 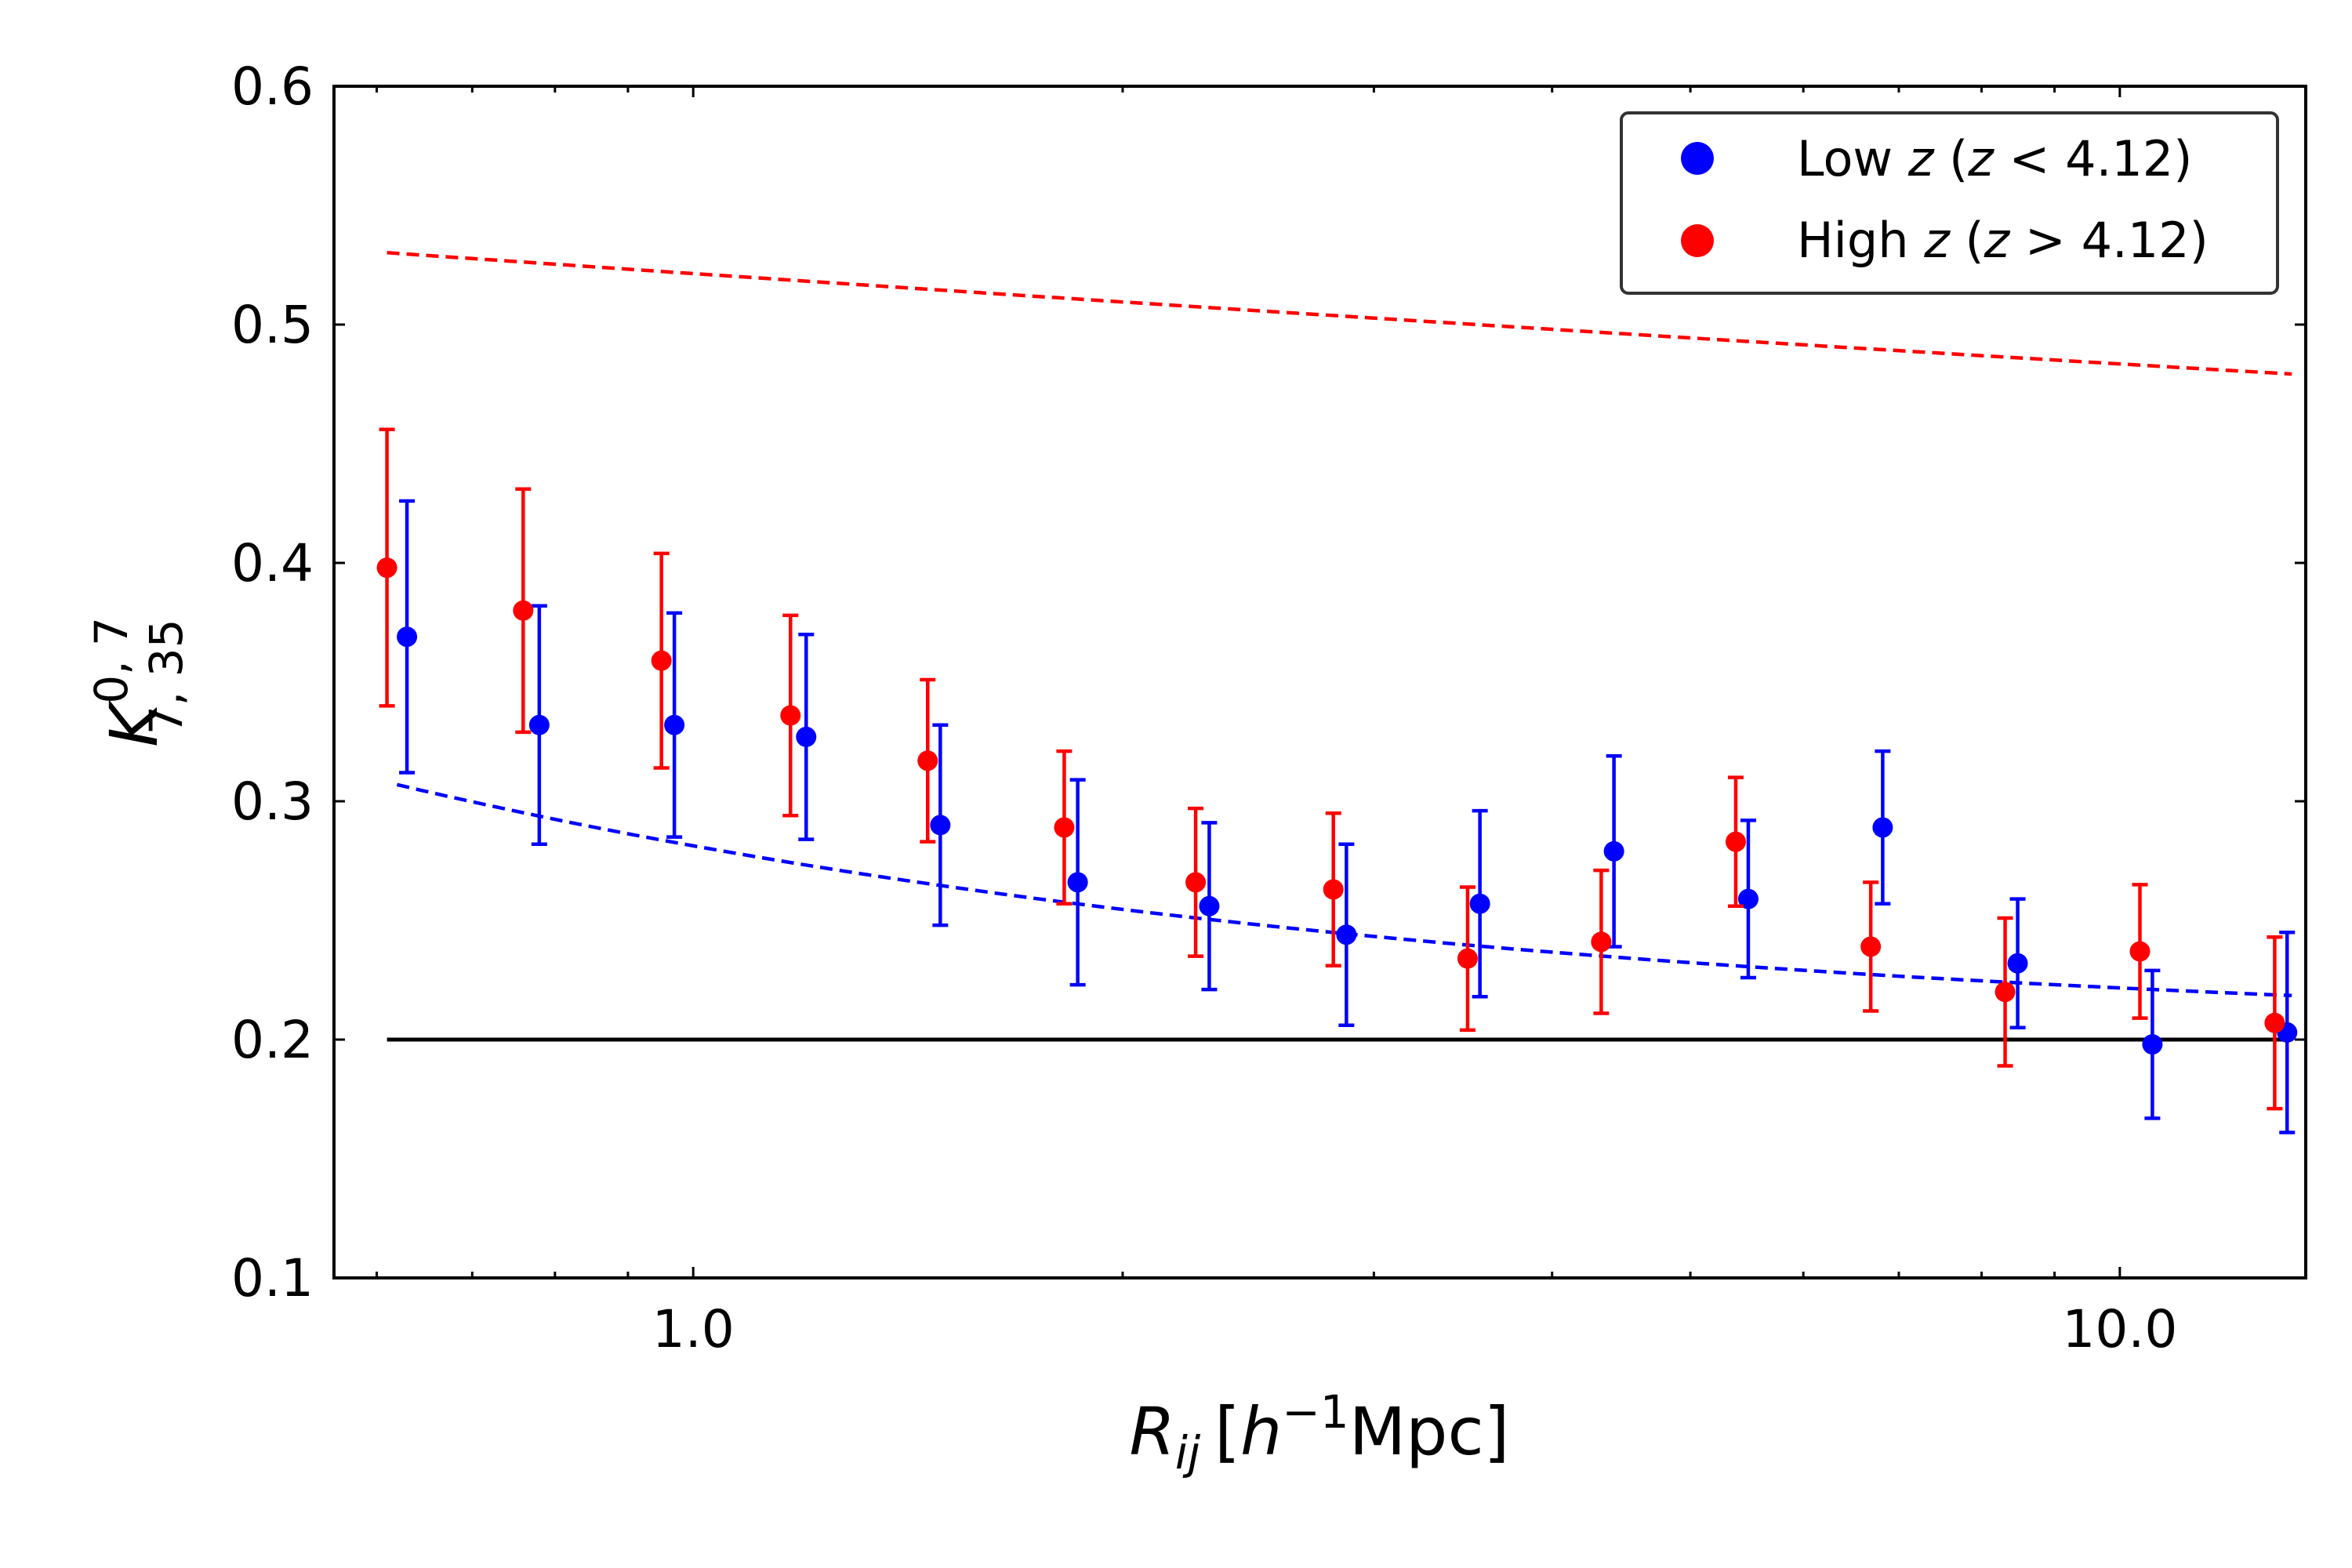 What do you see at coordinates (2003, 240) in the screenshot?
I see `legend-label-high-z: High z (z > 4.12)` at bounding box center [2003, 240].